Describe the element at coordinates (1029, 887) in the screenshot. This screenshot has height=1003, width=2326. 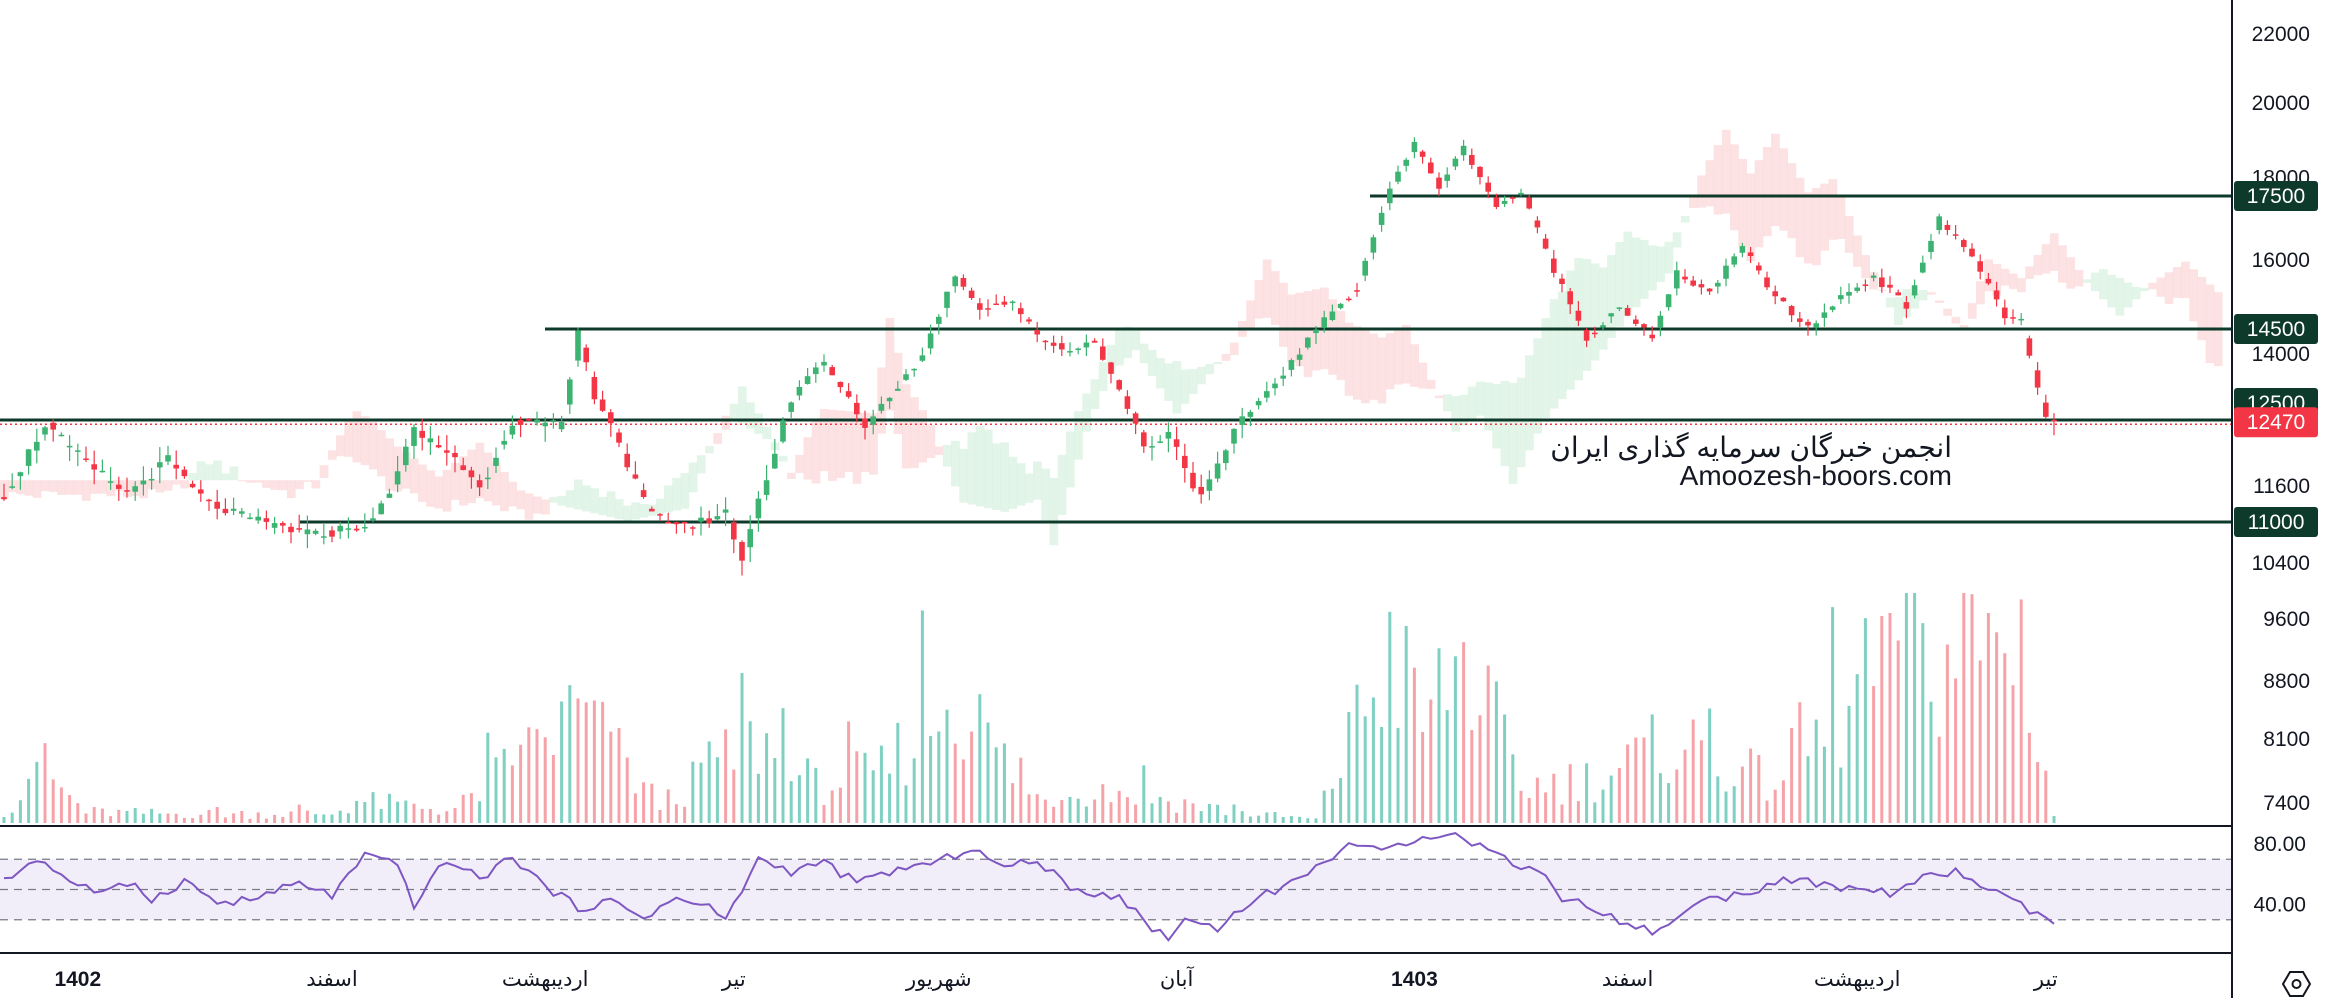
I see `rsi-line` at that location.